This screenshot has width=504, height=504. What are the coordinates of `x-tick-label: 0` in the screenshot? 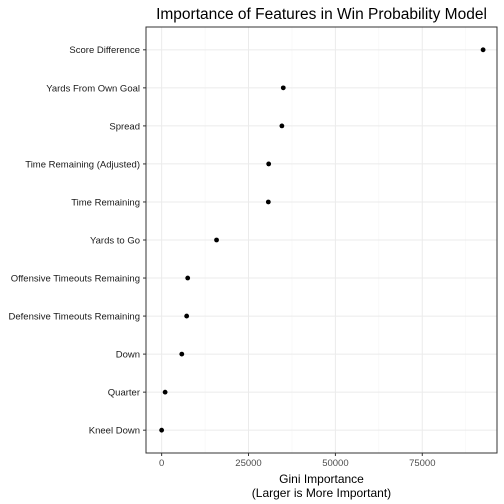 It's located at (161, 463).